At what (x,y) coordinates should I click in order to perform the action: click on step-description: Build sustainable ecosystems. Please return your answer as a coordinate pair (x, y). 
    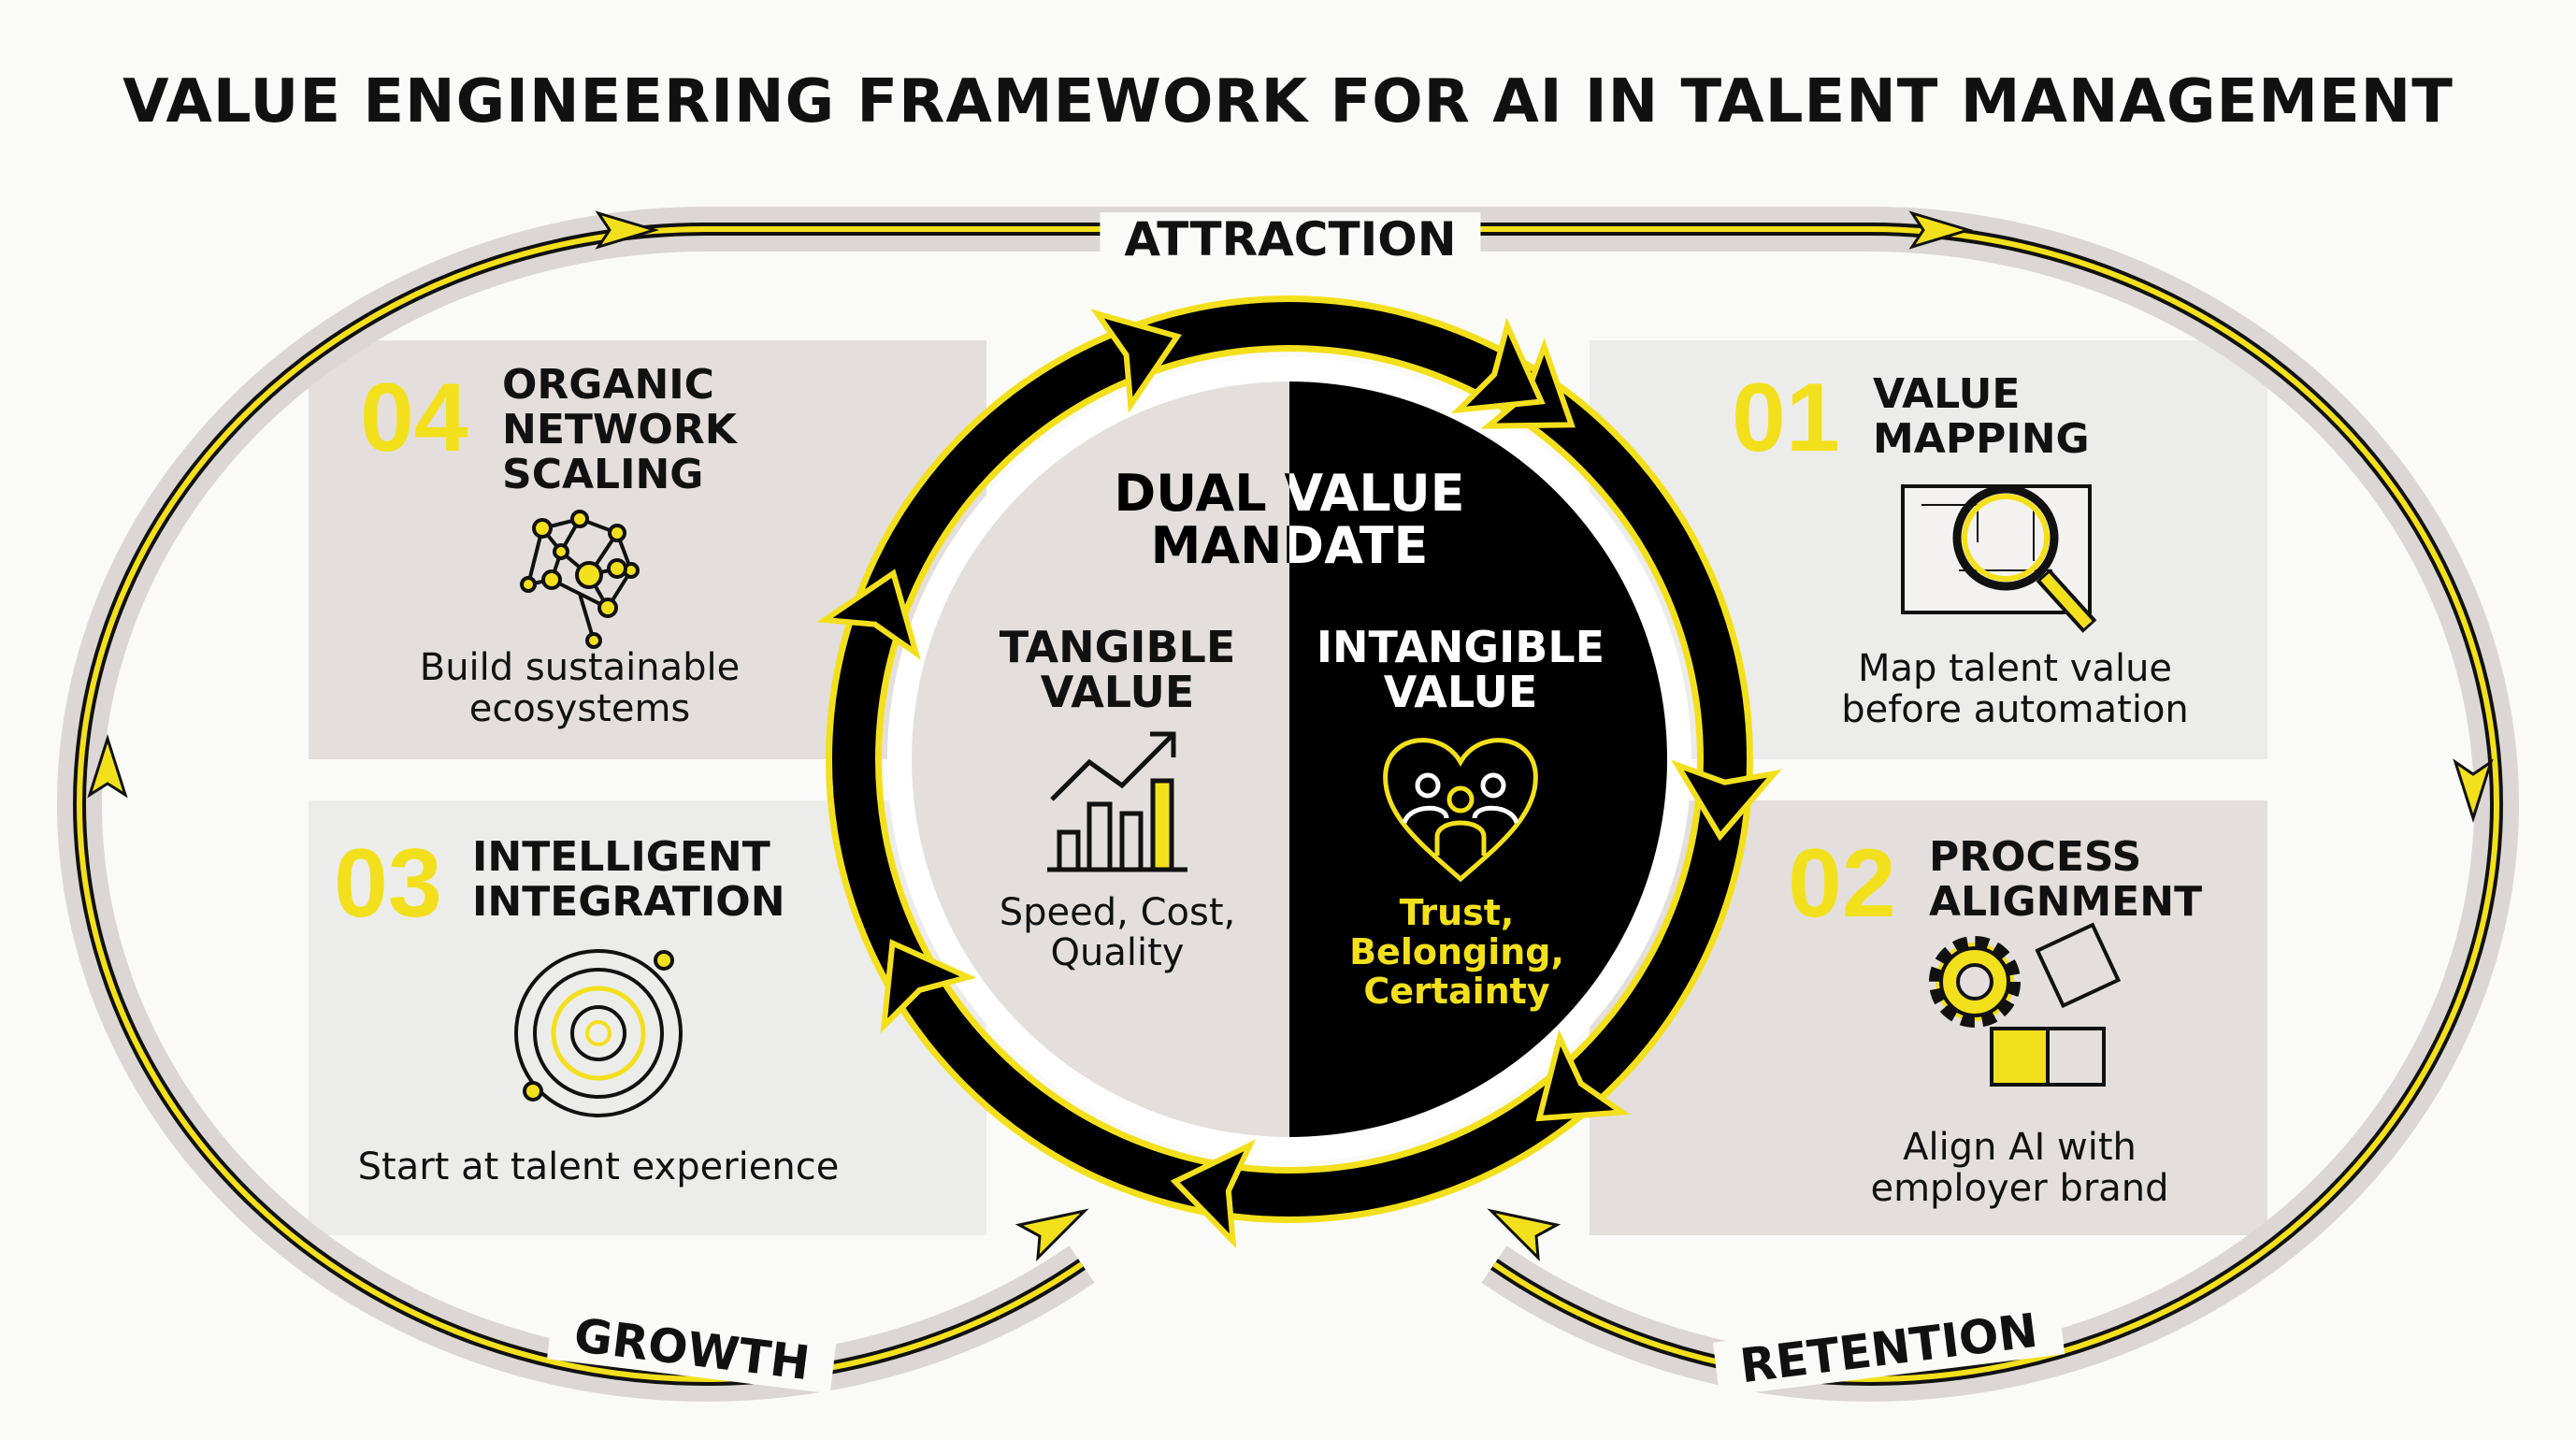
    Looking at the image, I should click on (580, 688).